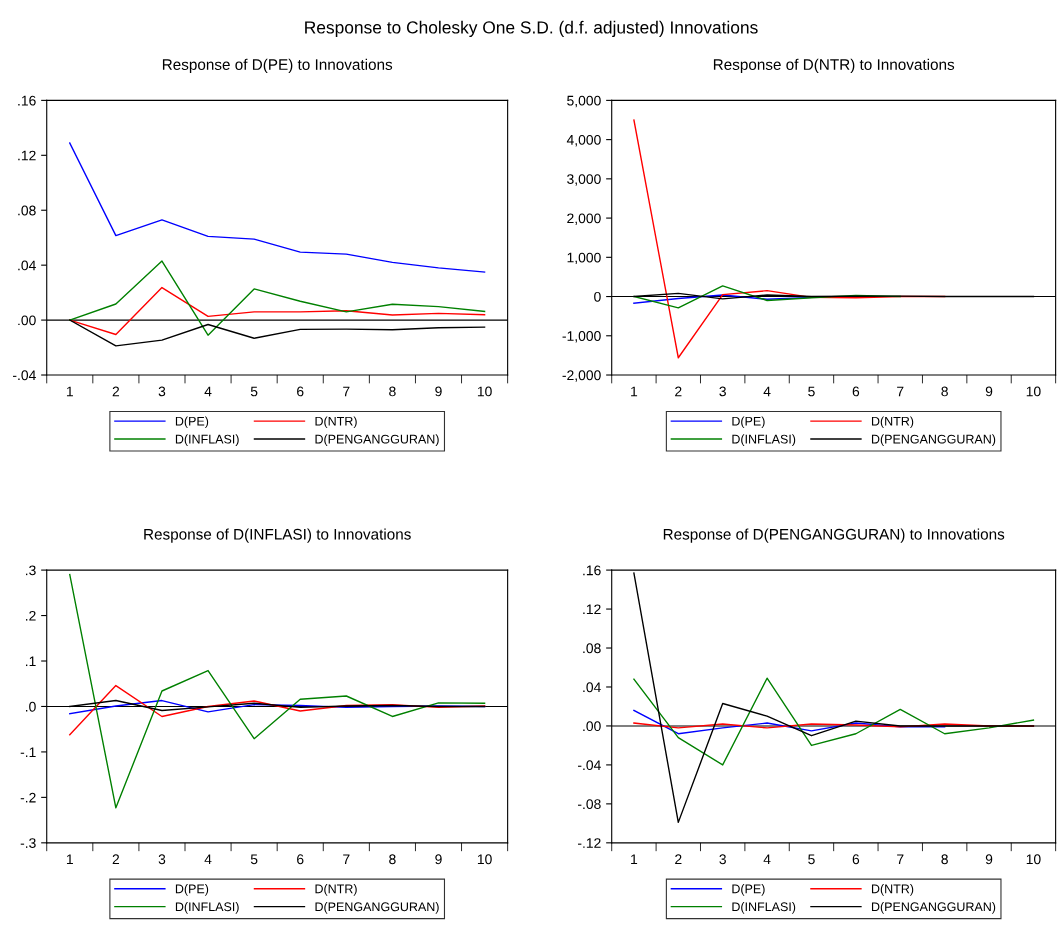 This screenshot has height=947, width=1062. I want to click on chart-title: Response of D(PENGANGGURAN) to Innovations, so click(834, 535).